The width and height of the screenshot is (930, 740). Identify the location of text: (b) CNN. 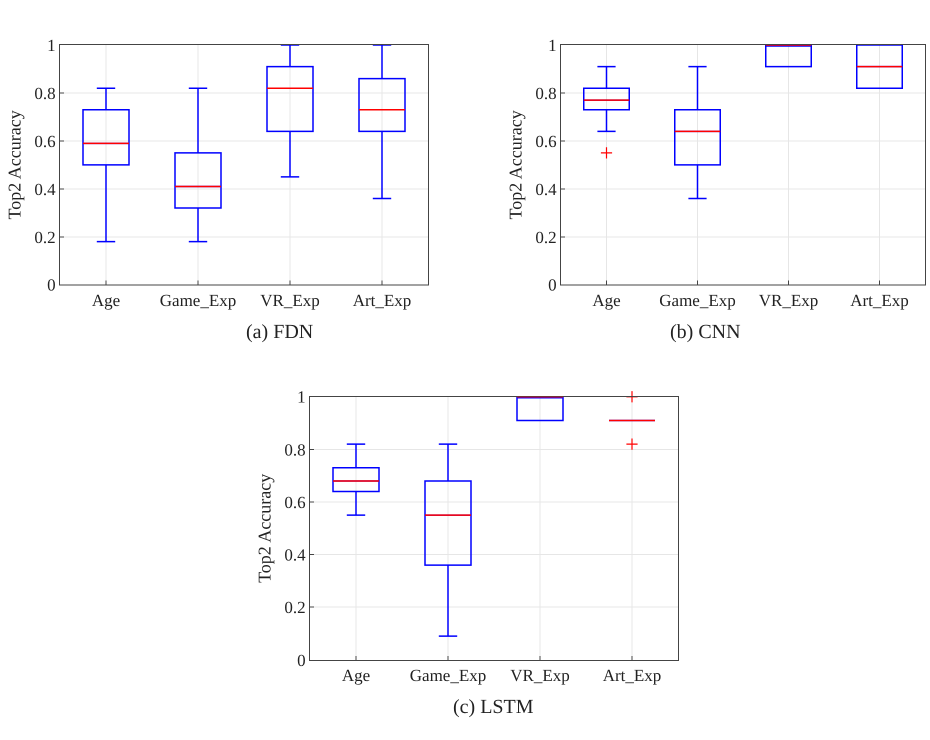
(705, 332).